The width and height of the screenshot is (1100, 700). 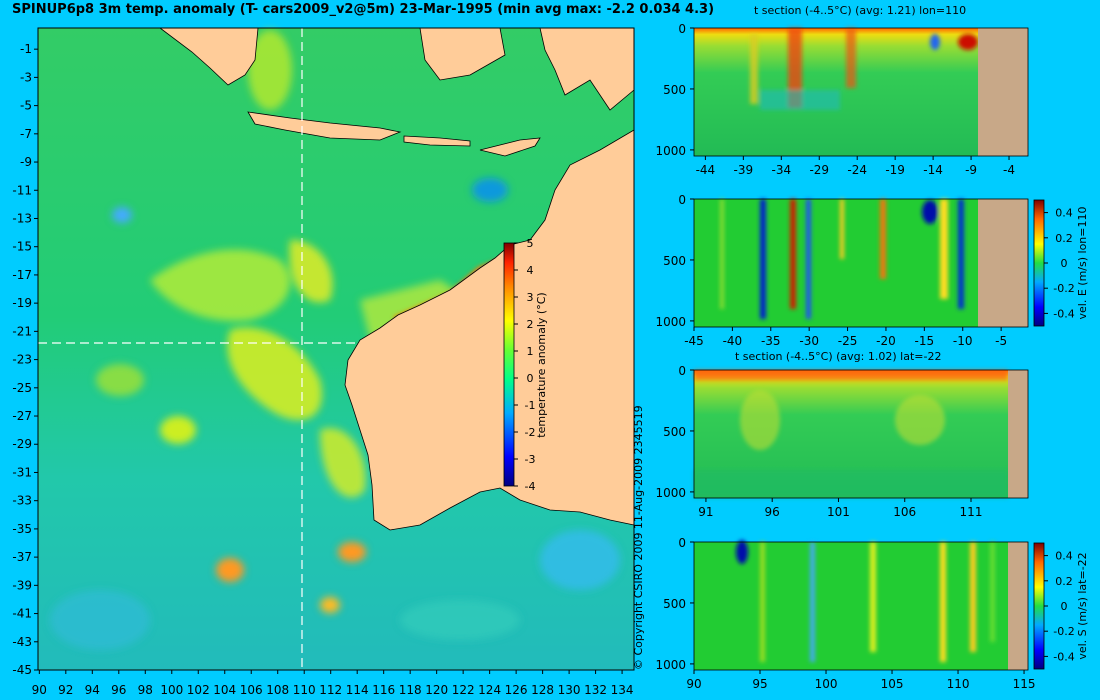 I want to click on panel-4-seafloor, so click(x=1018, y=606).